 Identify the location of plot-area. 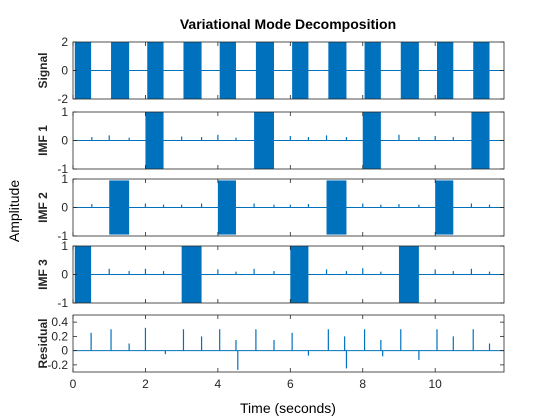
(288, 343).